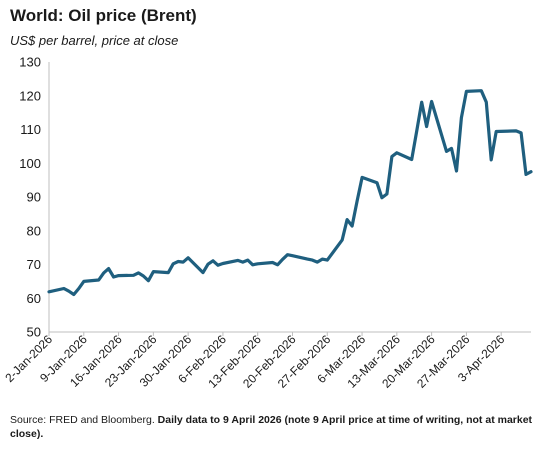 The image size is (549, 453). What do you see at coordinates (30, 95) in the screenshot?
I see `y-tick-label: 120` at bounding box center [30, 95].